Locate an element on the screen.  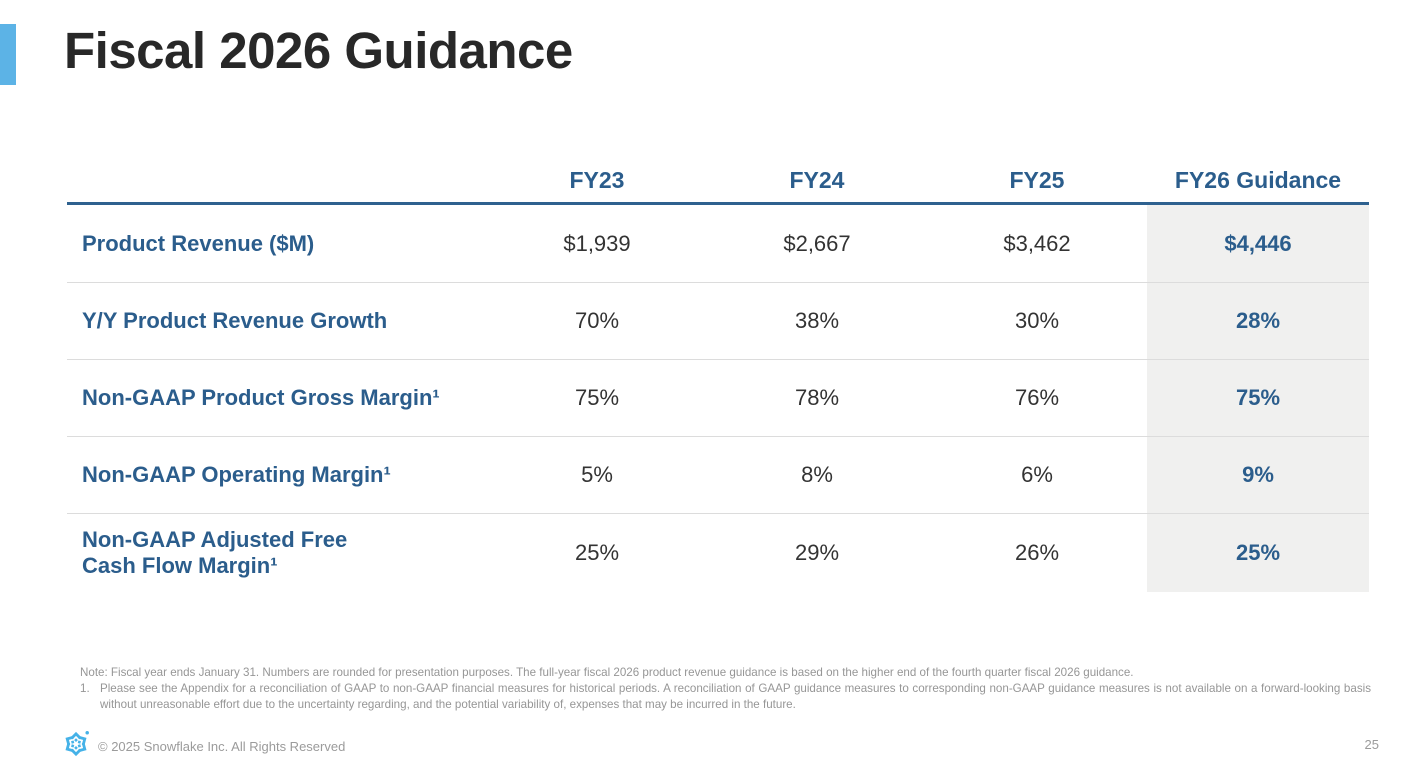
page-number: 25 is located at coordinates (1371, 744).